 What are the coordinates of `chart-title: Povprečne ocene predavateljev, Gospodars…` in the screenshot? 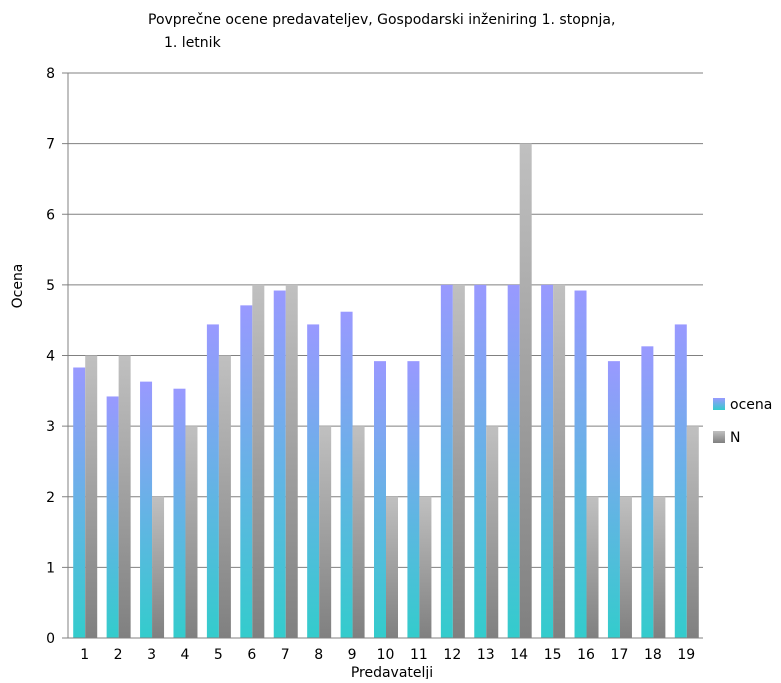 It's located at (381, 31).